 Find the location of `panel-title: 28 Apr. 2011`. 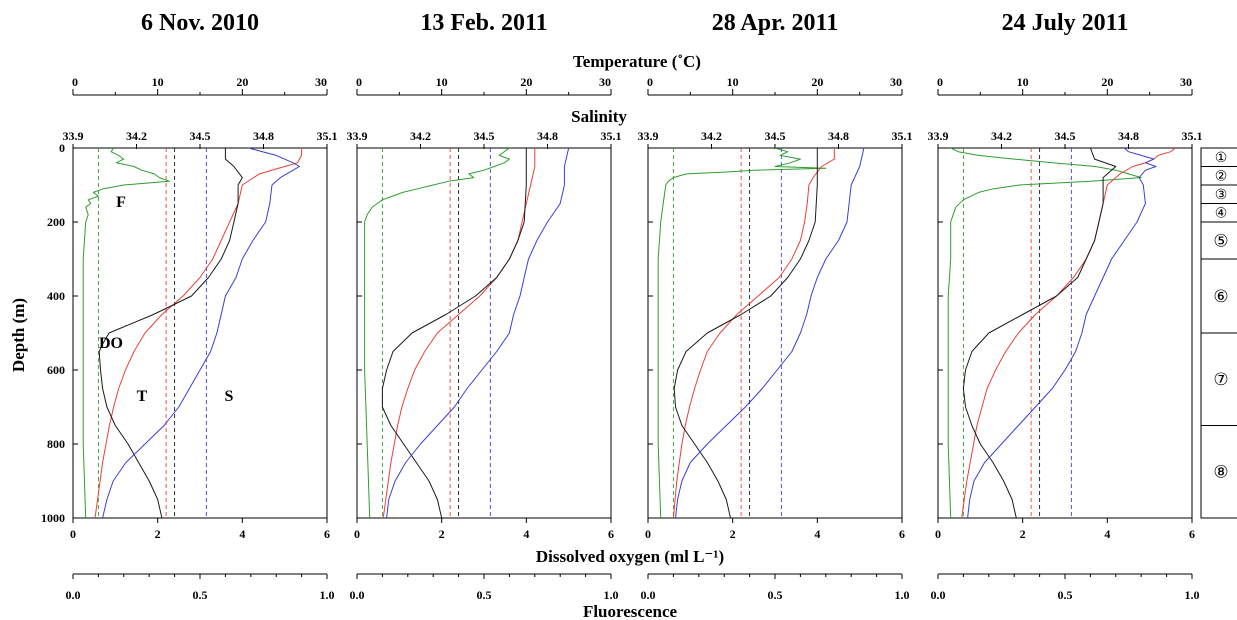

panel-title: 28 Apr. 2011 is located at coordinates (775, 23).